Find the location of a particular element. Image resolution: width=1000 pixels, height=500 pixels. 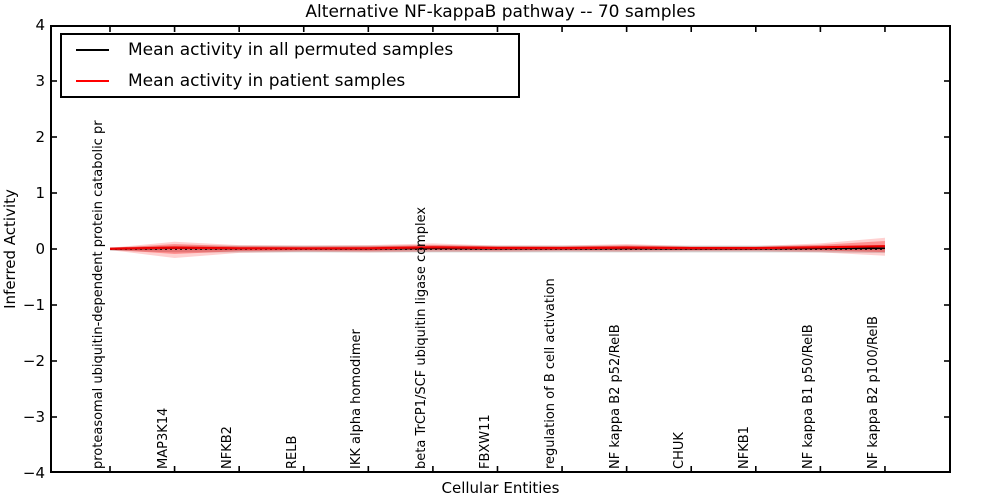

patient-mean-line is located at coordinates (497, 247).